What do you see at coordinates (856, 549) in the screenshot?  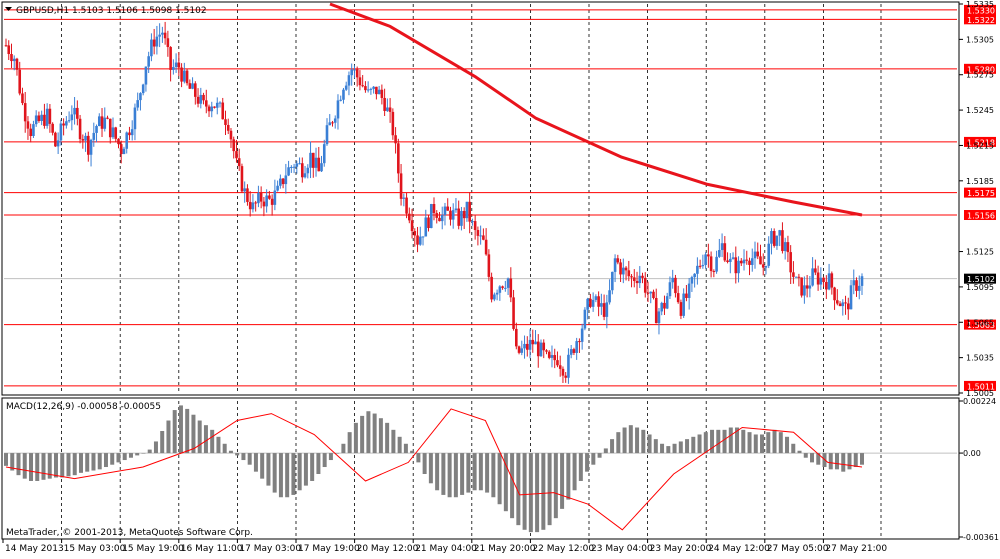 I see `x-tick-label: 27 May 21:00` at bounding box center [856, 549].